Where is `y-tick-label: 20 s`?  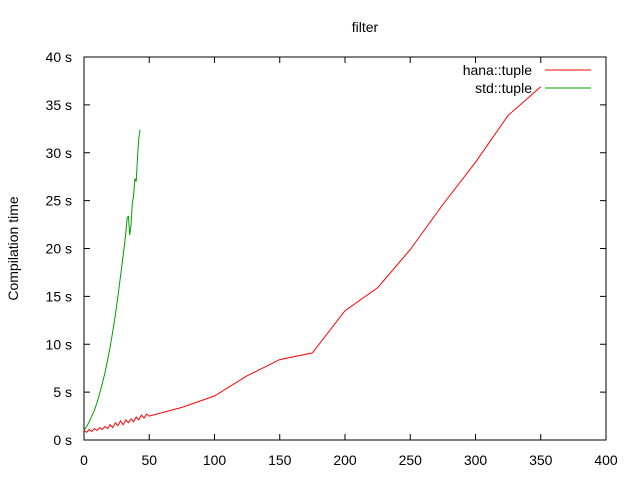
y-tick-label: 20 s is located at coordinates (59, 249).